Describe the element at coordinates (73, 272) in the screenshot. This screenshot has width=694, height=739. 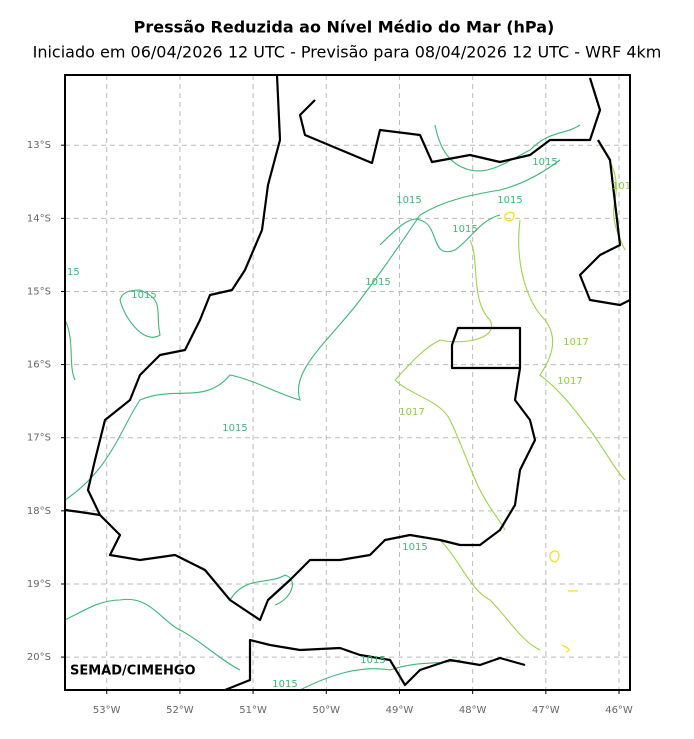
I see `contour-label: 15` at that location.